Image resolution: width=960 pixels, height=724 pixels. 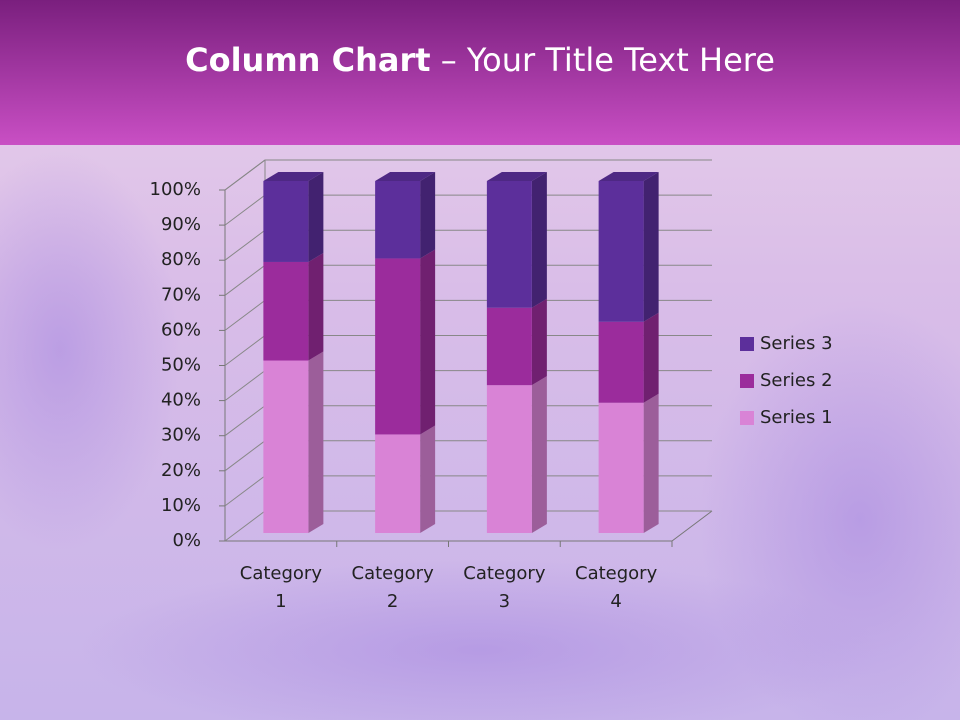 What do you see at coordinates (186, 540) in the screenshot?
I see `y-tick-label: 0%` at bounding box center [186, 540].